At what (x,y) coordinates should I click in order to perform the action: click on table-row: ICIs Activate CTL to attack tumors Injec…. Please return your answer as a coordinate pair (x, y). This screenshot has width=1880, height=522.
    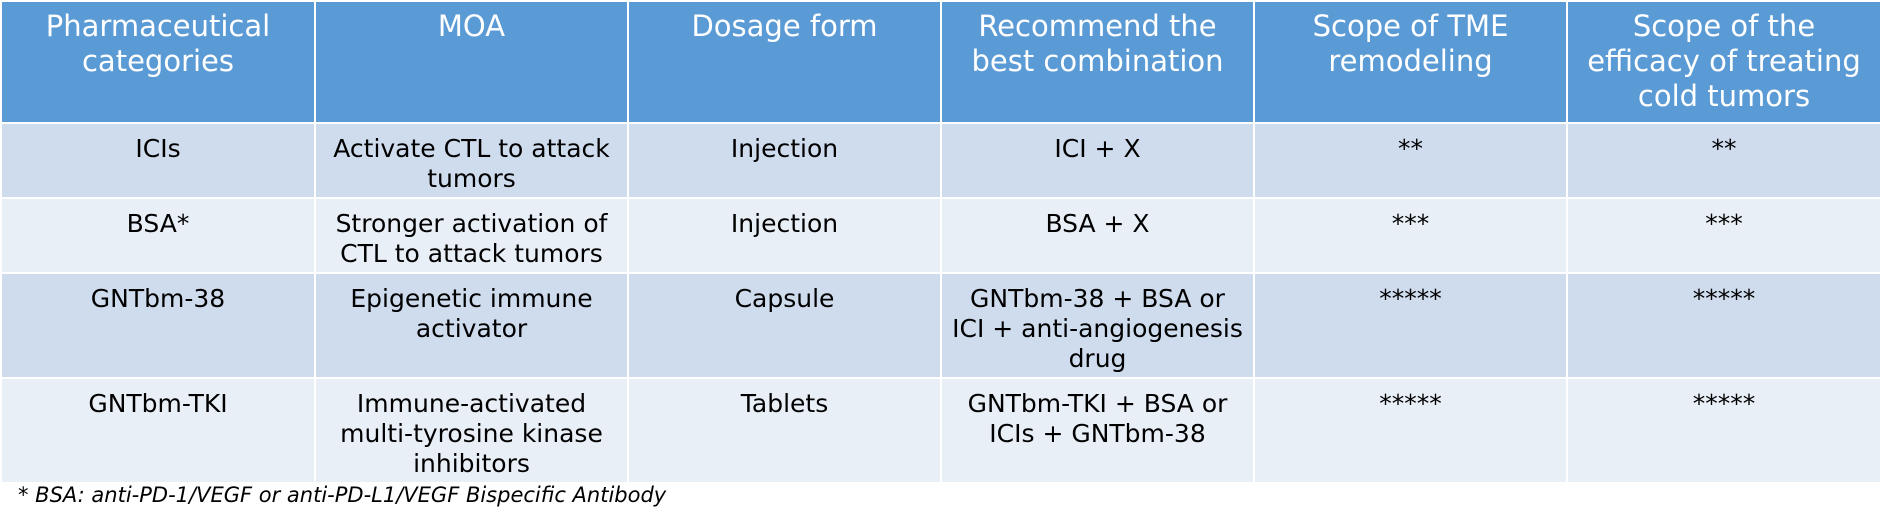
    Looking at the image, I should click on (940, 160).